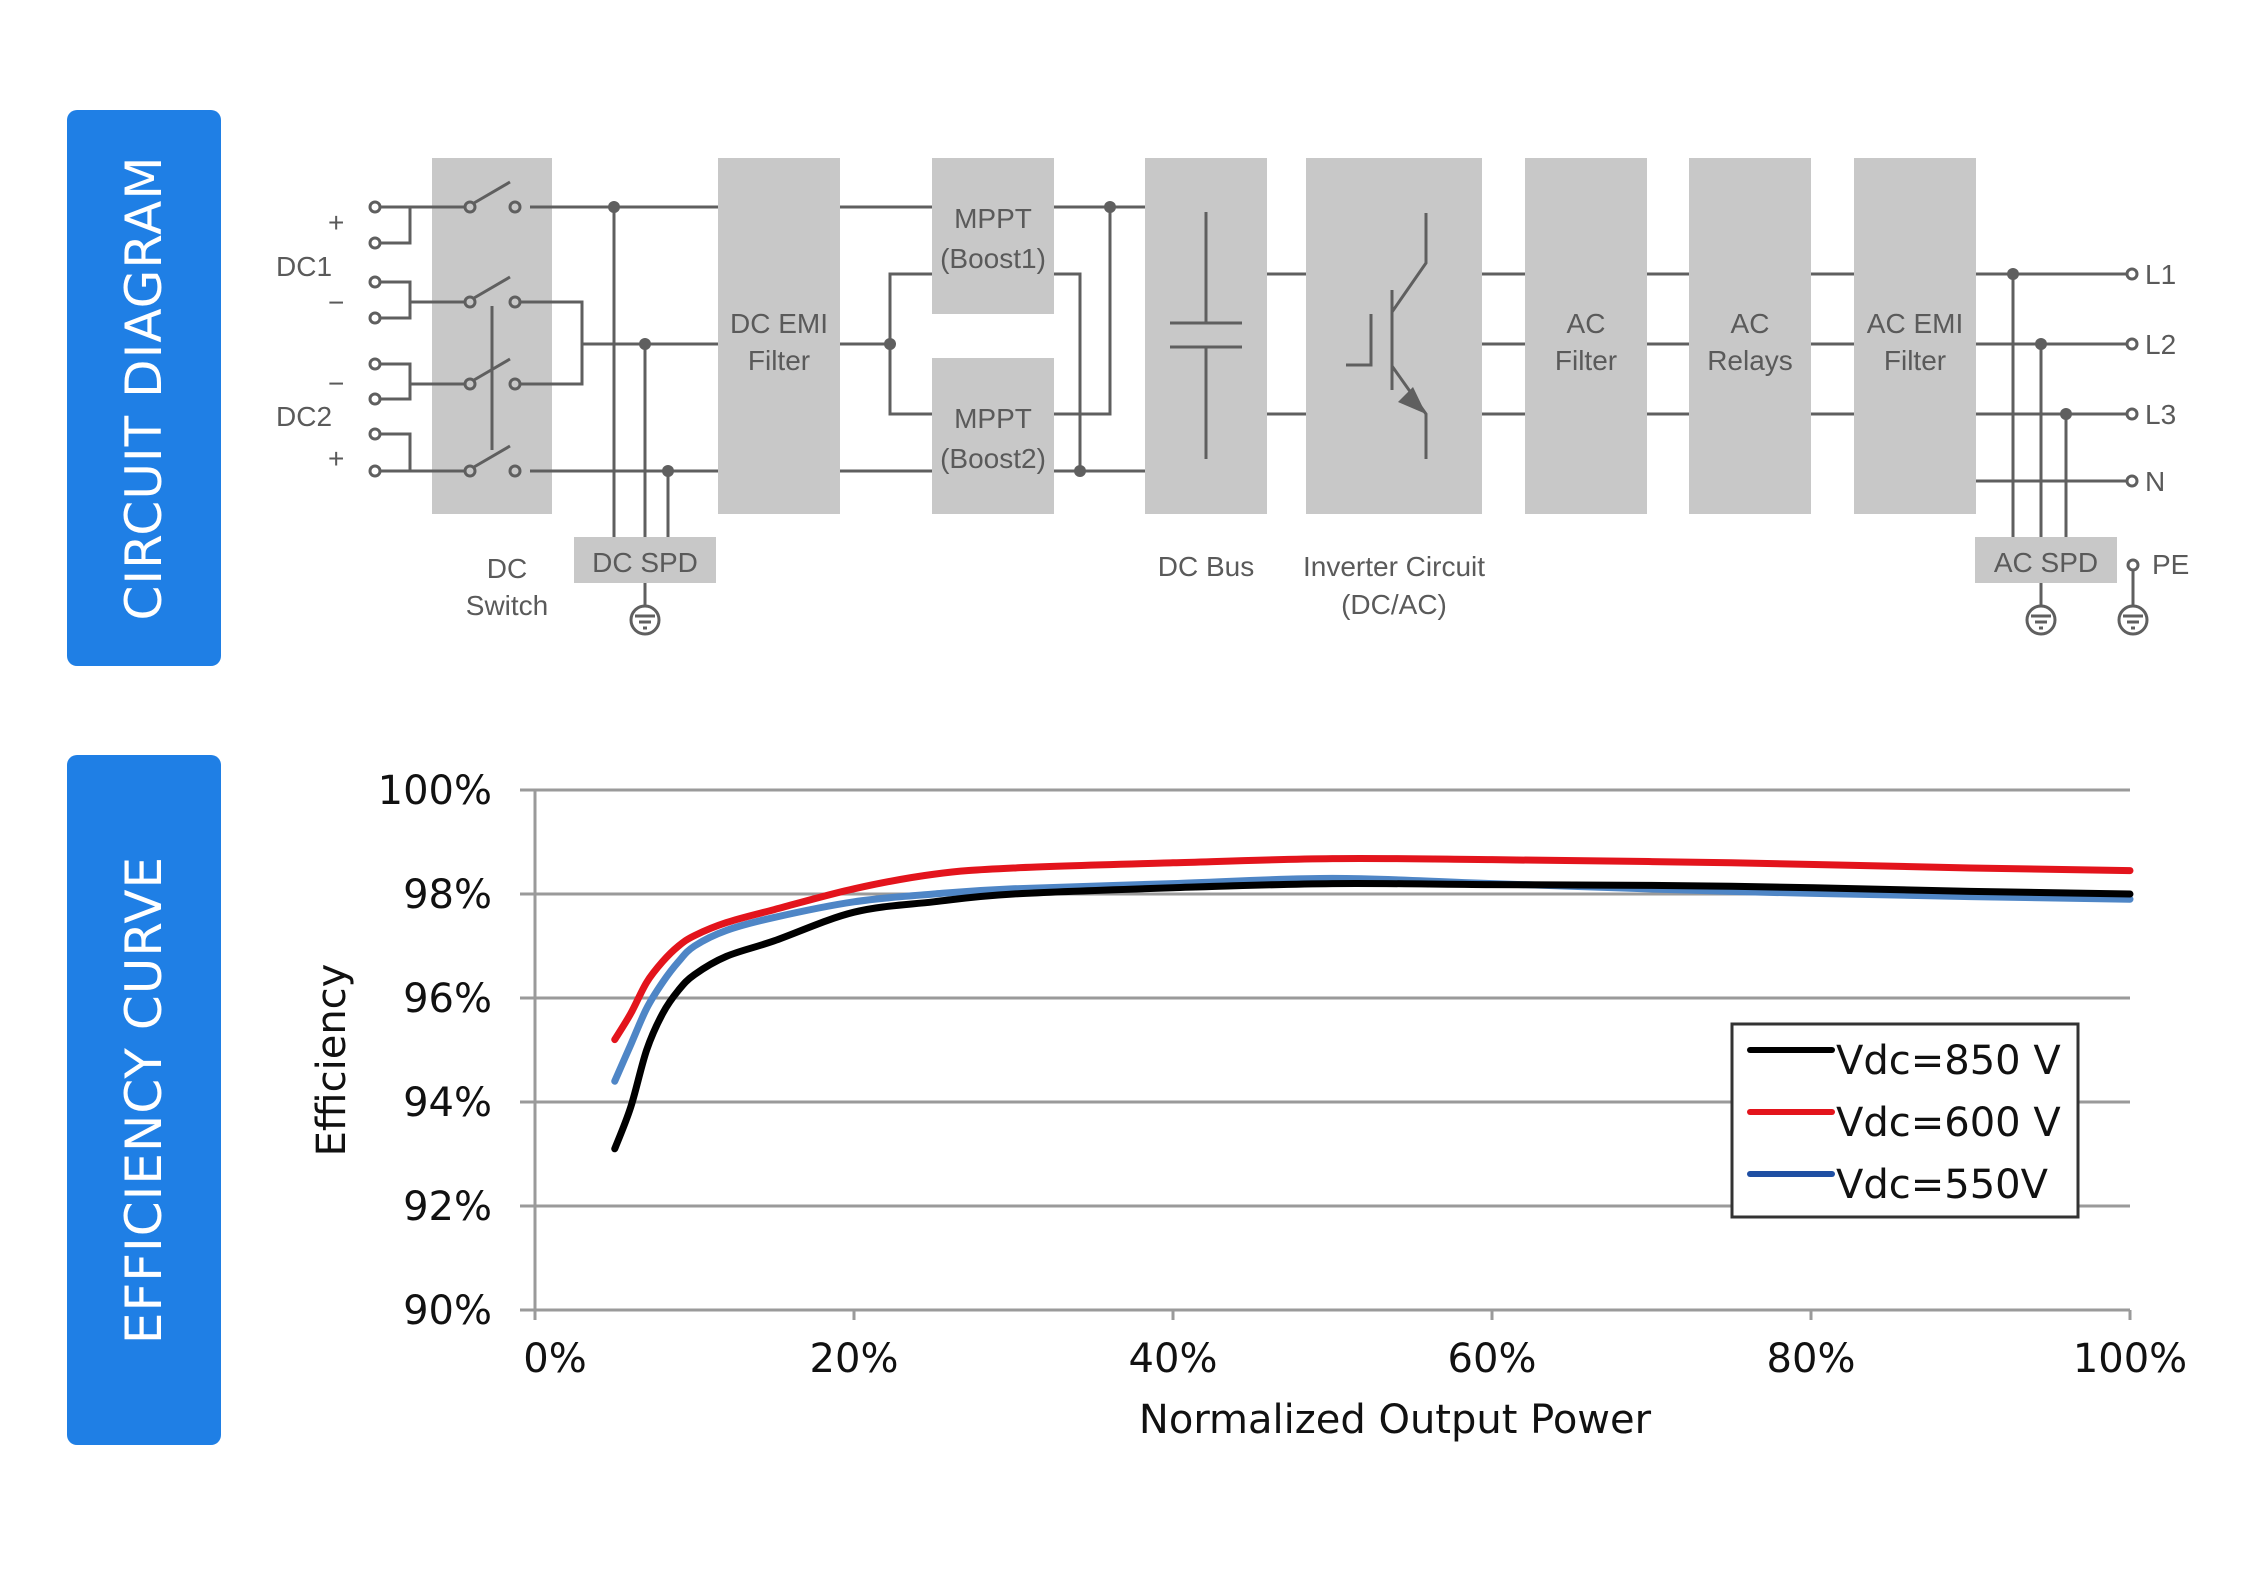  I want to click on output-l1-label: L1, so click(2160, 274).